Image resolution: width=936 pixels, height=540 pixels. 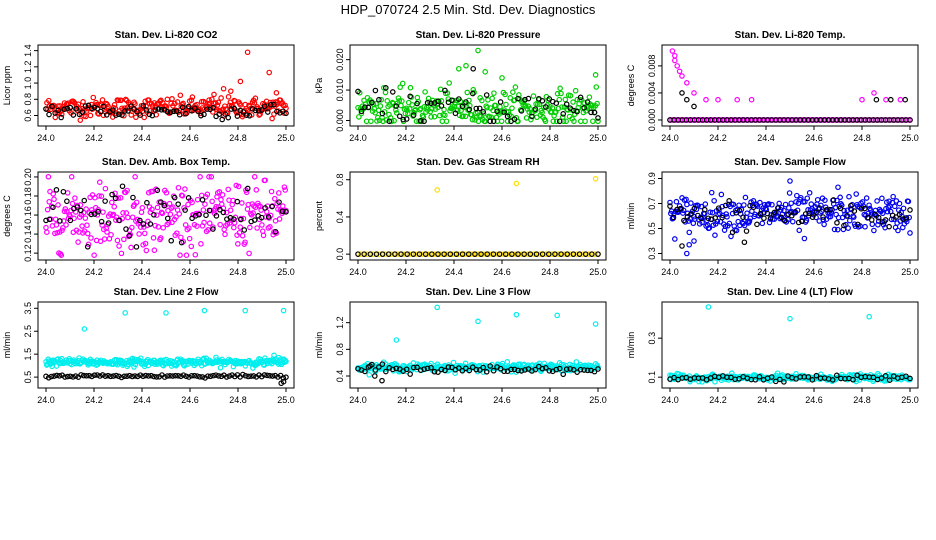 I want to click on plot-frame, so click(x=790, y=216).